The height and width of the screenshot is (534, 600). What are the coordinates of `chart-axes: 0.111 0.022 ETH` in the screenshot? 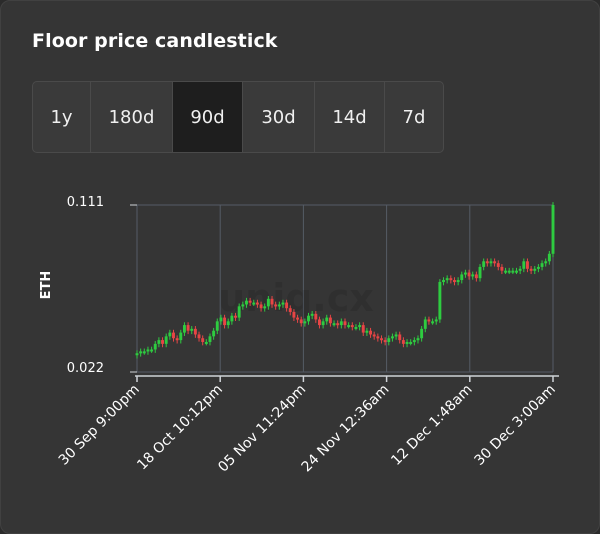 It's located at (71, 285).